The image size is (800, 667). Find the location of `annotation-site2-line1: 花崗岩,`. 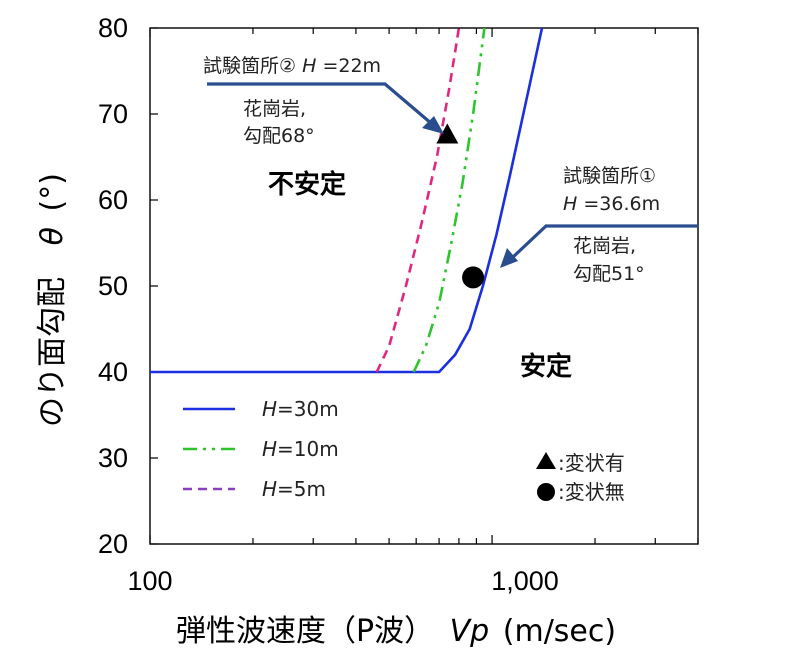

annotation-site2-line1: 花崗岩, is located at coordinates (274, 109).